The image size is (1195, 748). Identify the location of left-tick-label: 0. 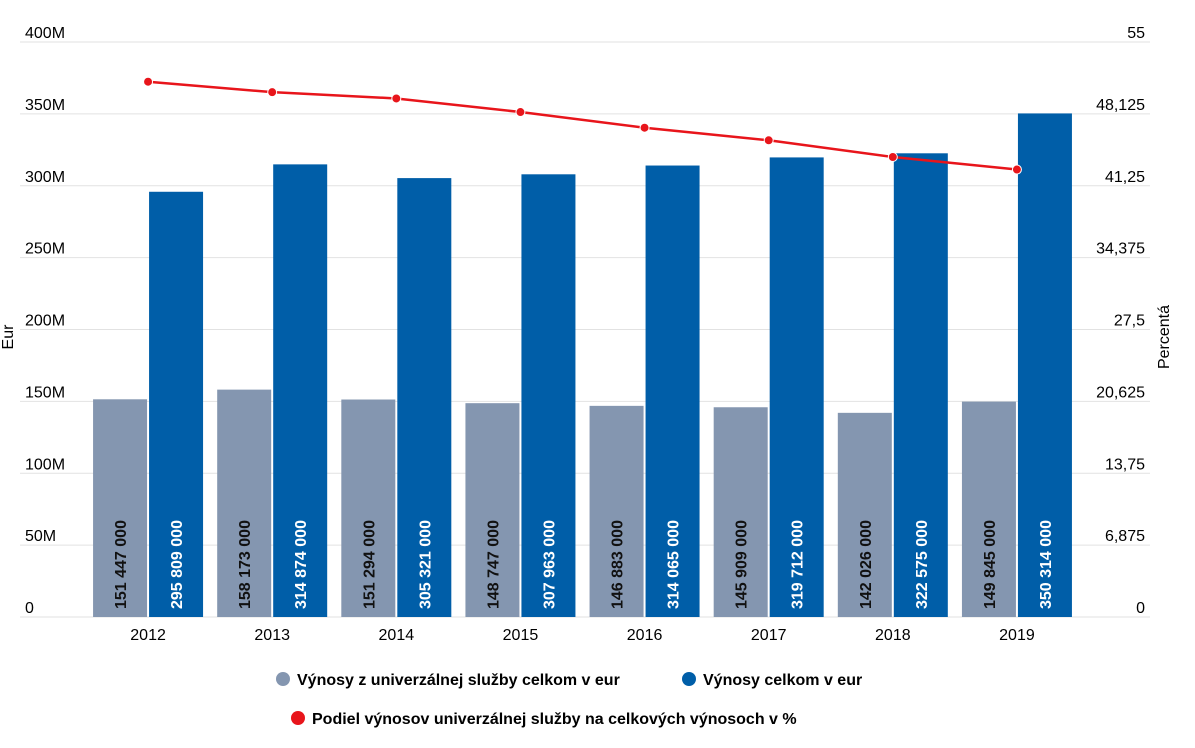
(29, 608).